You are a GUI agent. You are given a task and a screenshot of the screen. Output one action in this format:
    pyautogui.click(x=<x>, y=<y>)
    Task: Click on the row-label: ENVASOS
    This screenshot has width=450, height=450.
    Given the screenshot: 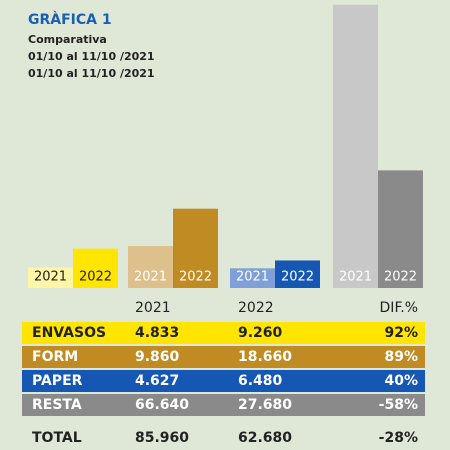 What is the action you would take?
    pyautogui.click(x=69, y=333)
    